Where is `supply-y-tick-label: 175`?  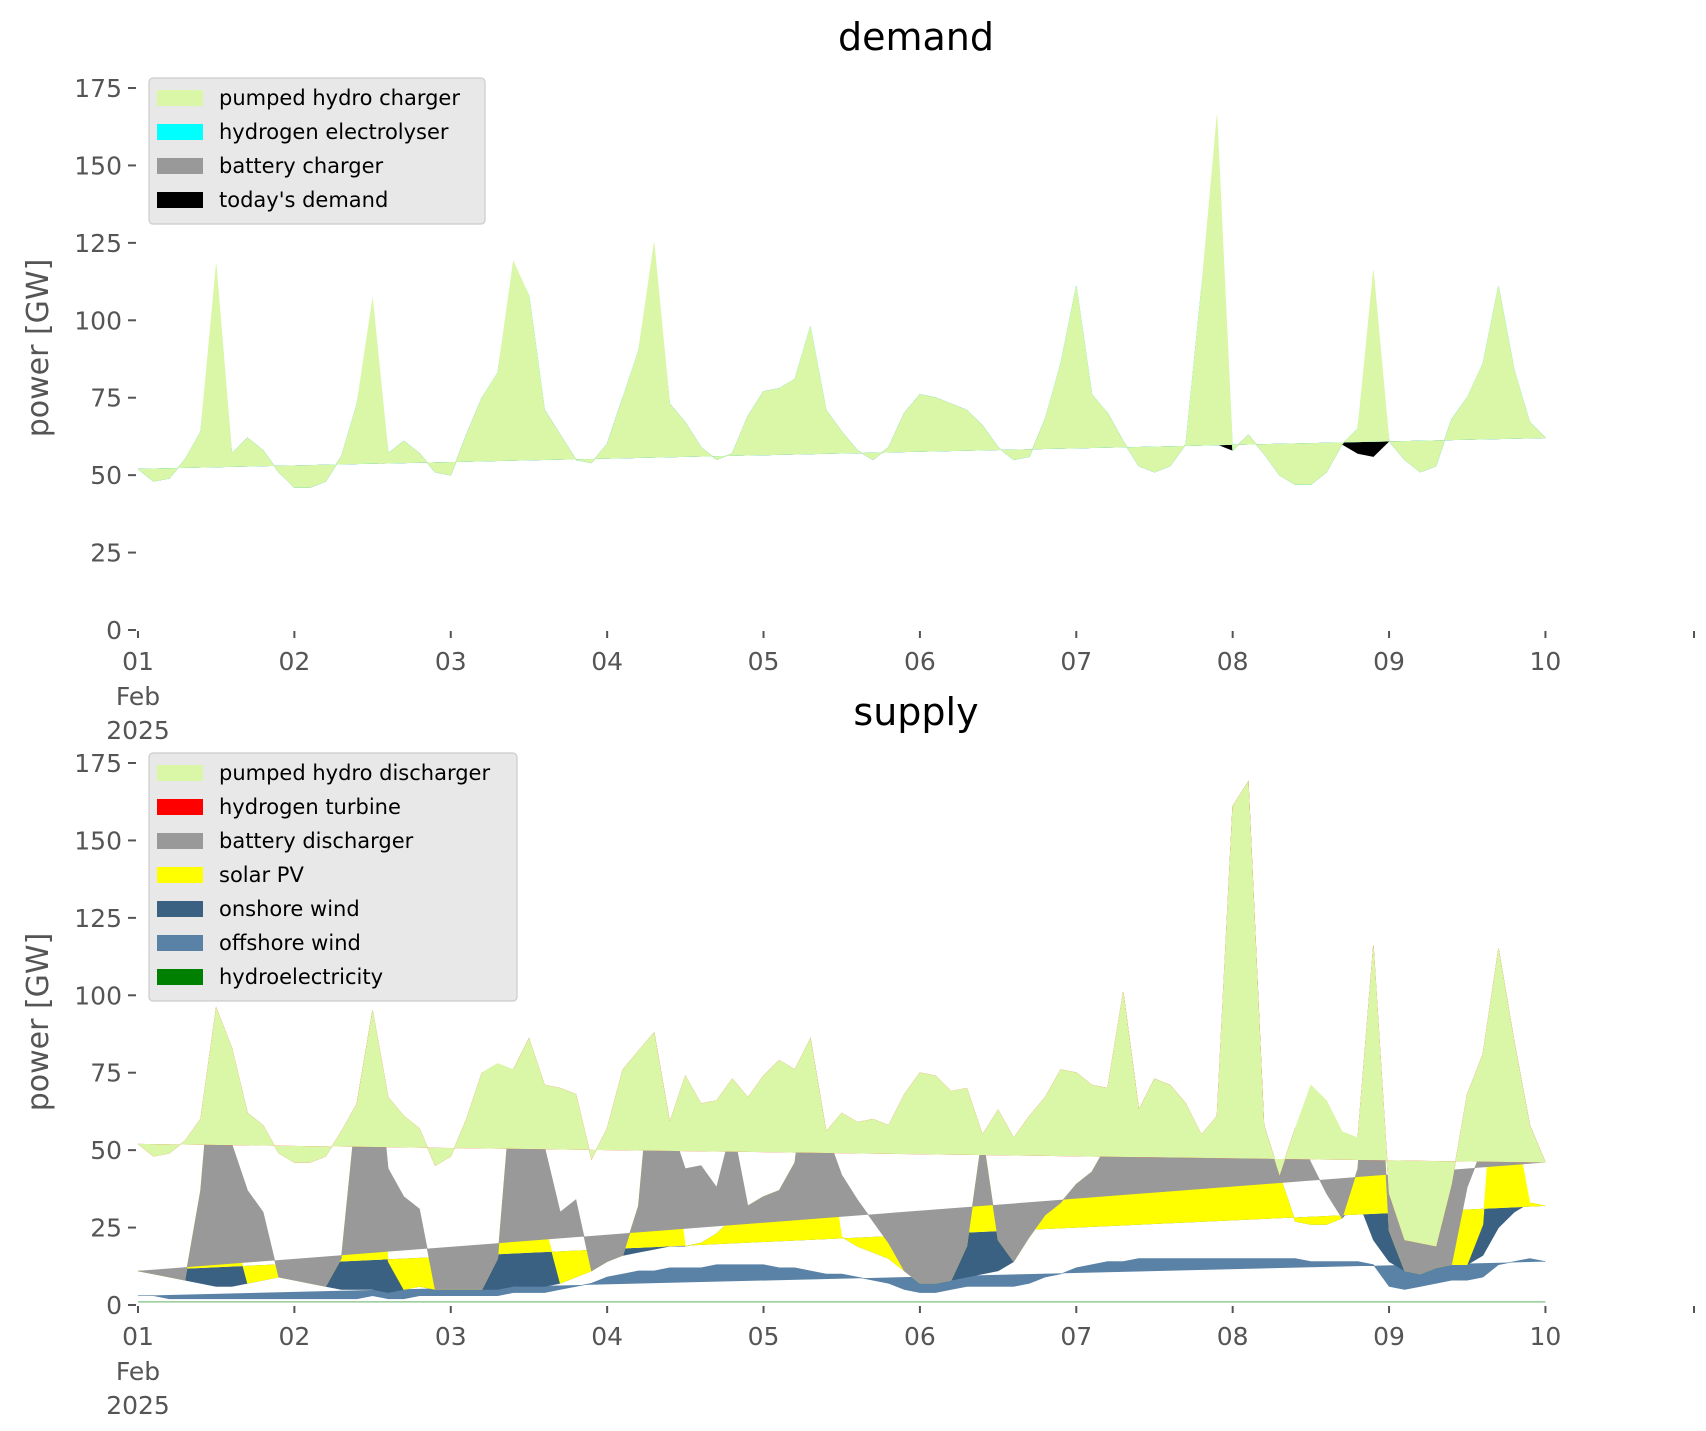 supply-y-tick-label: 175 is located at coordinates (98, 763).